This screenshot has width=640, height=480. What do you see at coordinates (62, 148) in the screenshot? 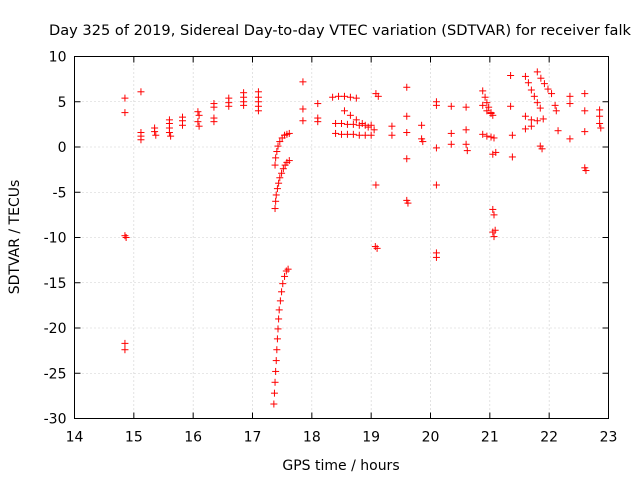
I see `y-tick-label: 0` at bounding box center [62, 148].